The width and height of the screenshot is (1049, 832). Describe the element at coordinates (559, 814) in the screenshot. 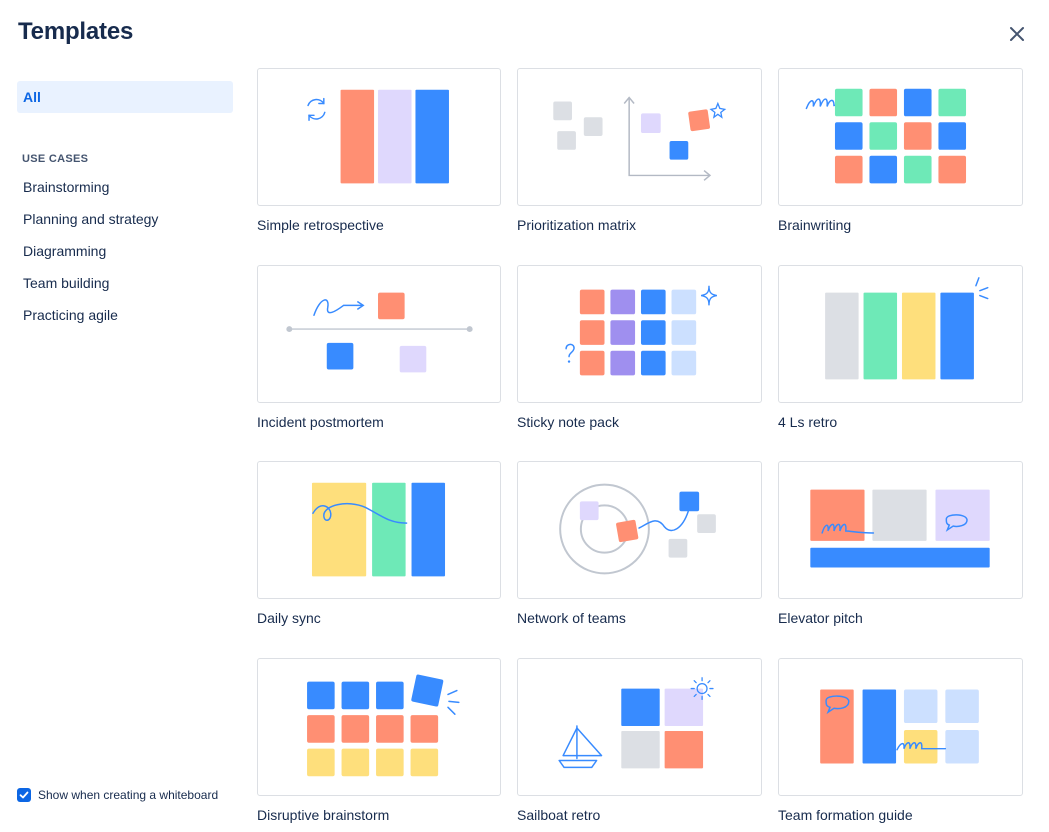

I see `template-title: Sailboat retro` at that location.